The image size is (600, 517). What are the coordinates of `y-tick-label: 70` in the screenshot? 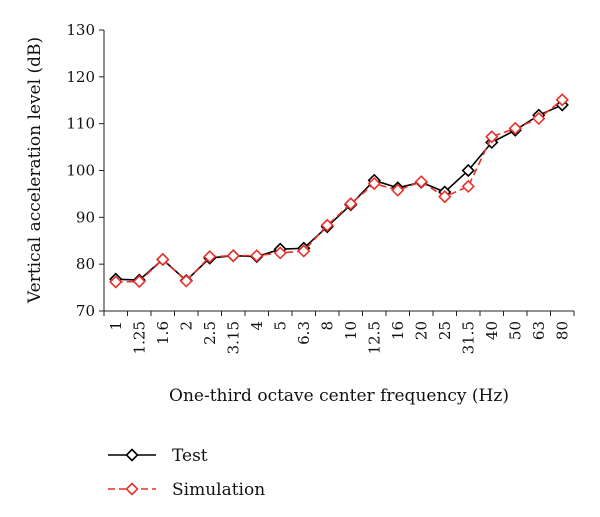 It's located at (85, 311).